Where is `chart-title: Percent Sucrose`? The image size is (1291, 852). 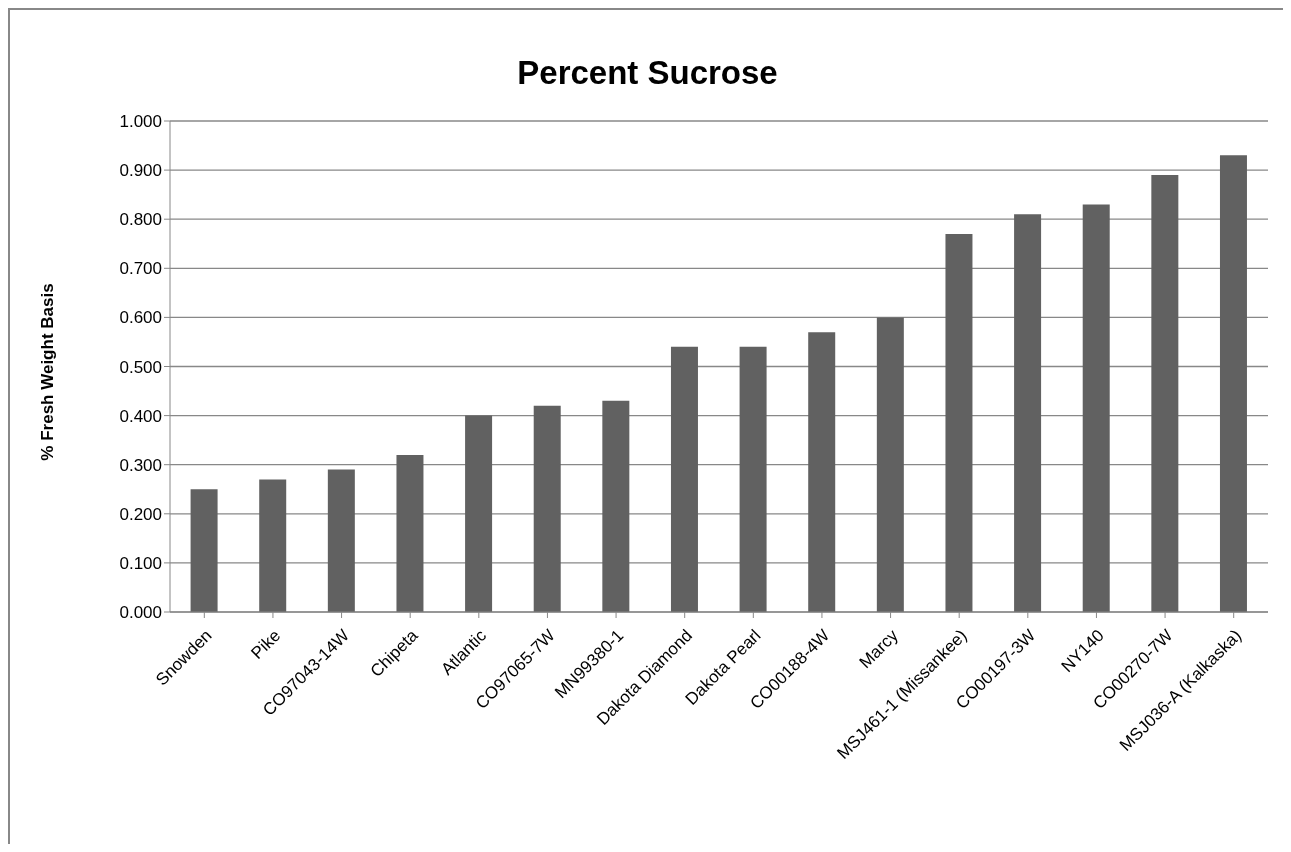
chart-title: Percent Sucrose is located at coordinates (647, 73).